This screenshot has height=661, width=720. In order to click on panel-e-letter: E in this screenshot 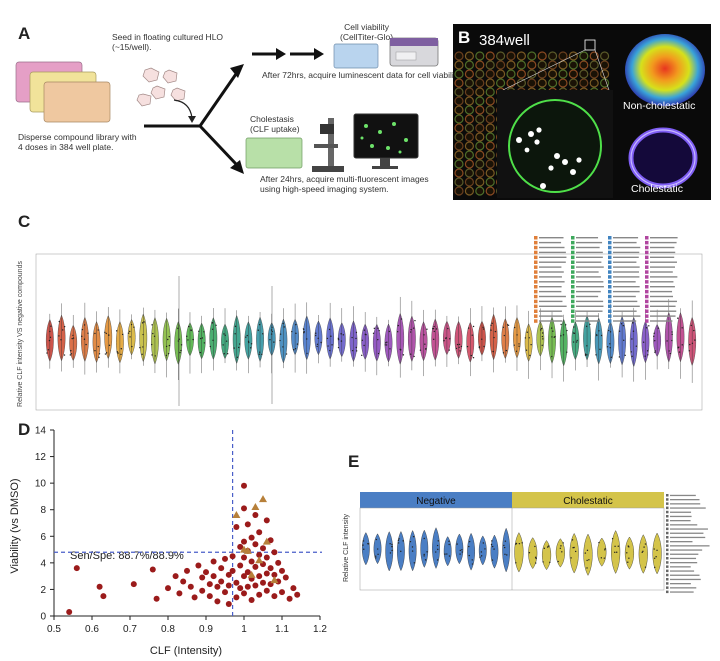, I will do `click(354, 461)`.